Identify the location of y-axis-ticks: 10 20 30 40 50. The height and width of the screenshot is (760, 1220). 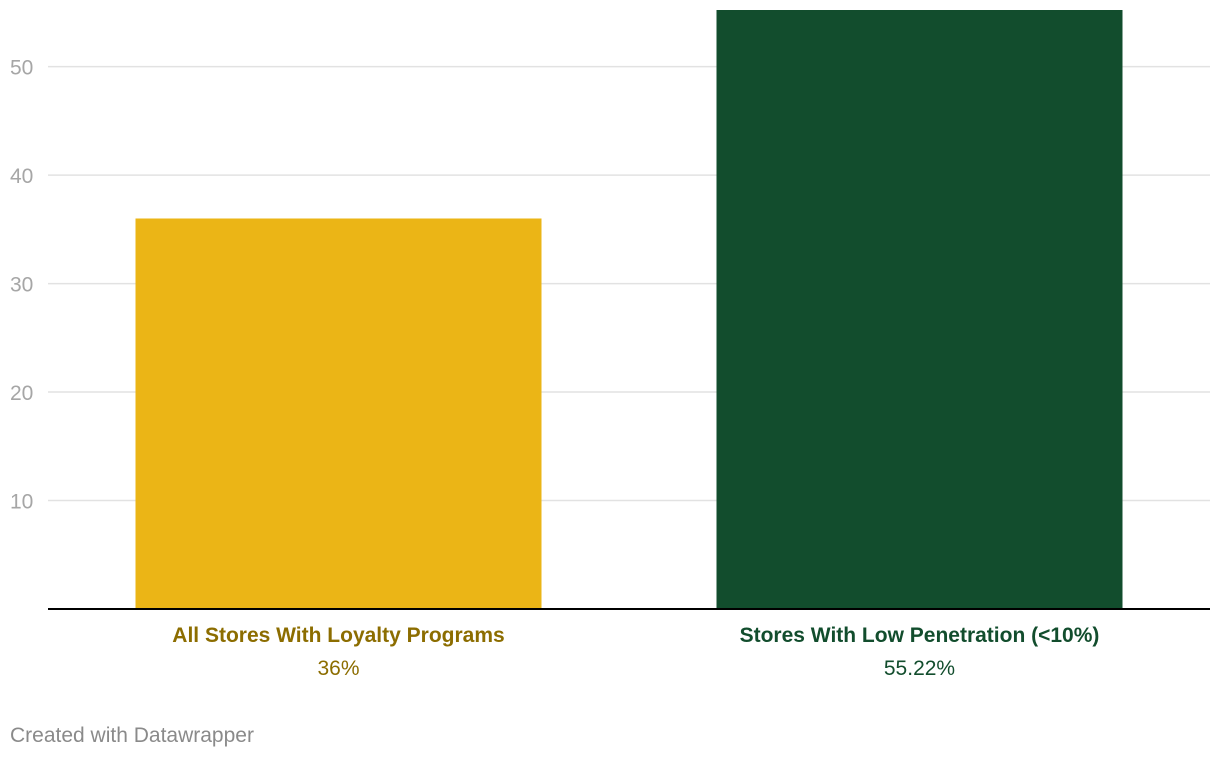
(21, 285).